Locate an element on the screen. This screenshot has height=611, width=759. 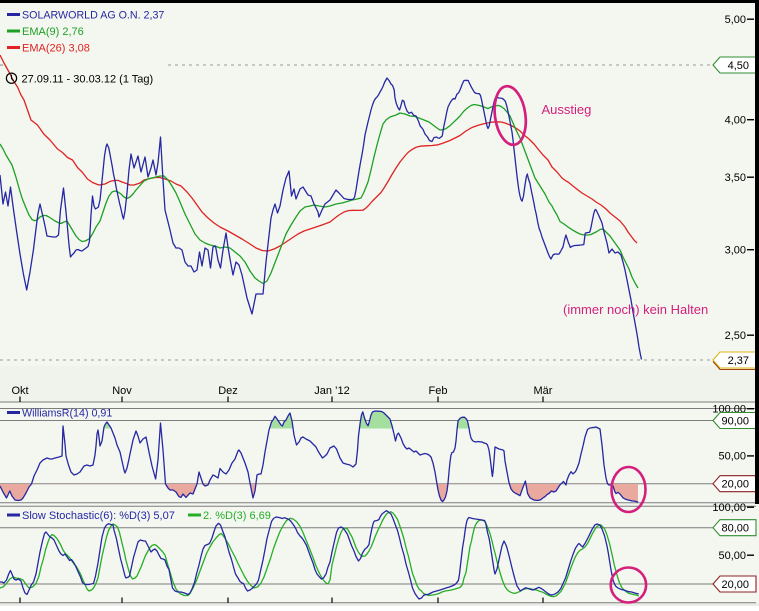
svg-text: EMA(9) 2,76 is located at coordinates (53, 32).